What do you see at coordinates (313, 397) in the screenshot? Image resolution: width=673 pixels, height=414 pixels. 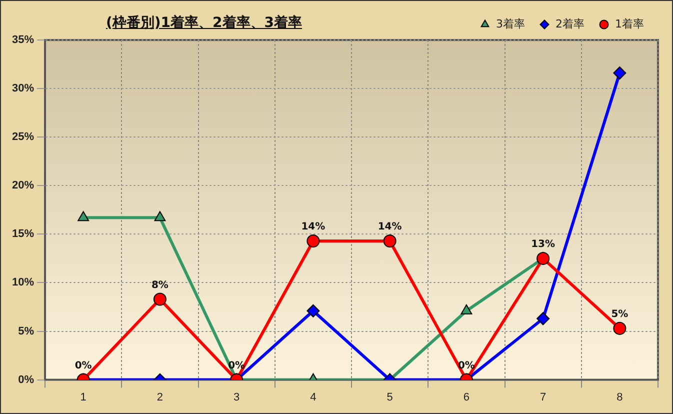 I see `x-tick-label: 4` at bounding box center [313, 397].